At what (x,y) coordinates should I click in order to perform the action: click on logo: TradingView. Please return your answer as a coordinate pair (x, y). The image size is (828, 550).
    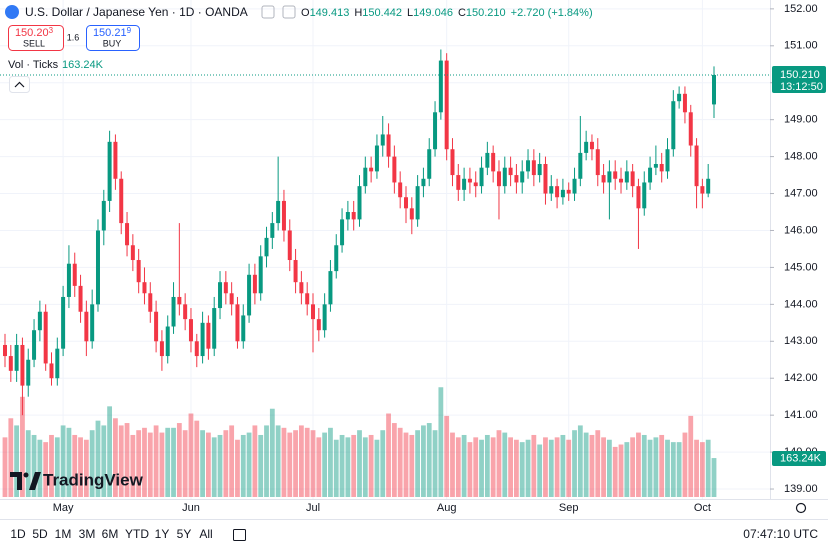
    Looking at the image, I should click on (77, 480).